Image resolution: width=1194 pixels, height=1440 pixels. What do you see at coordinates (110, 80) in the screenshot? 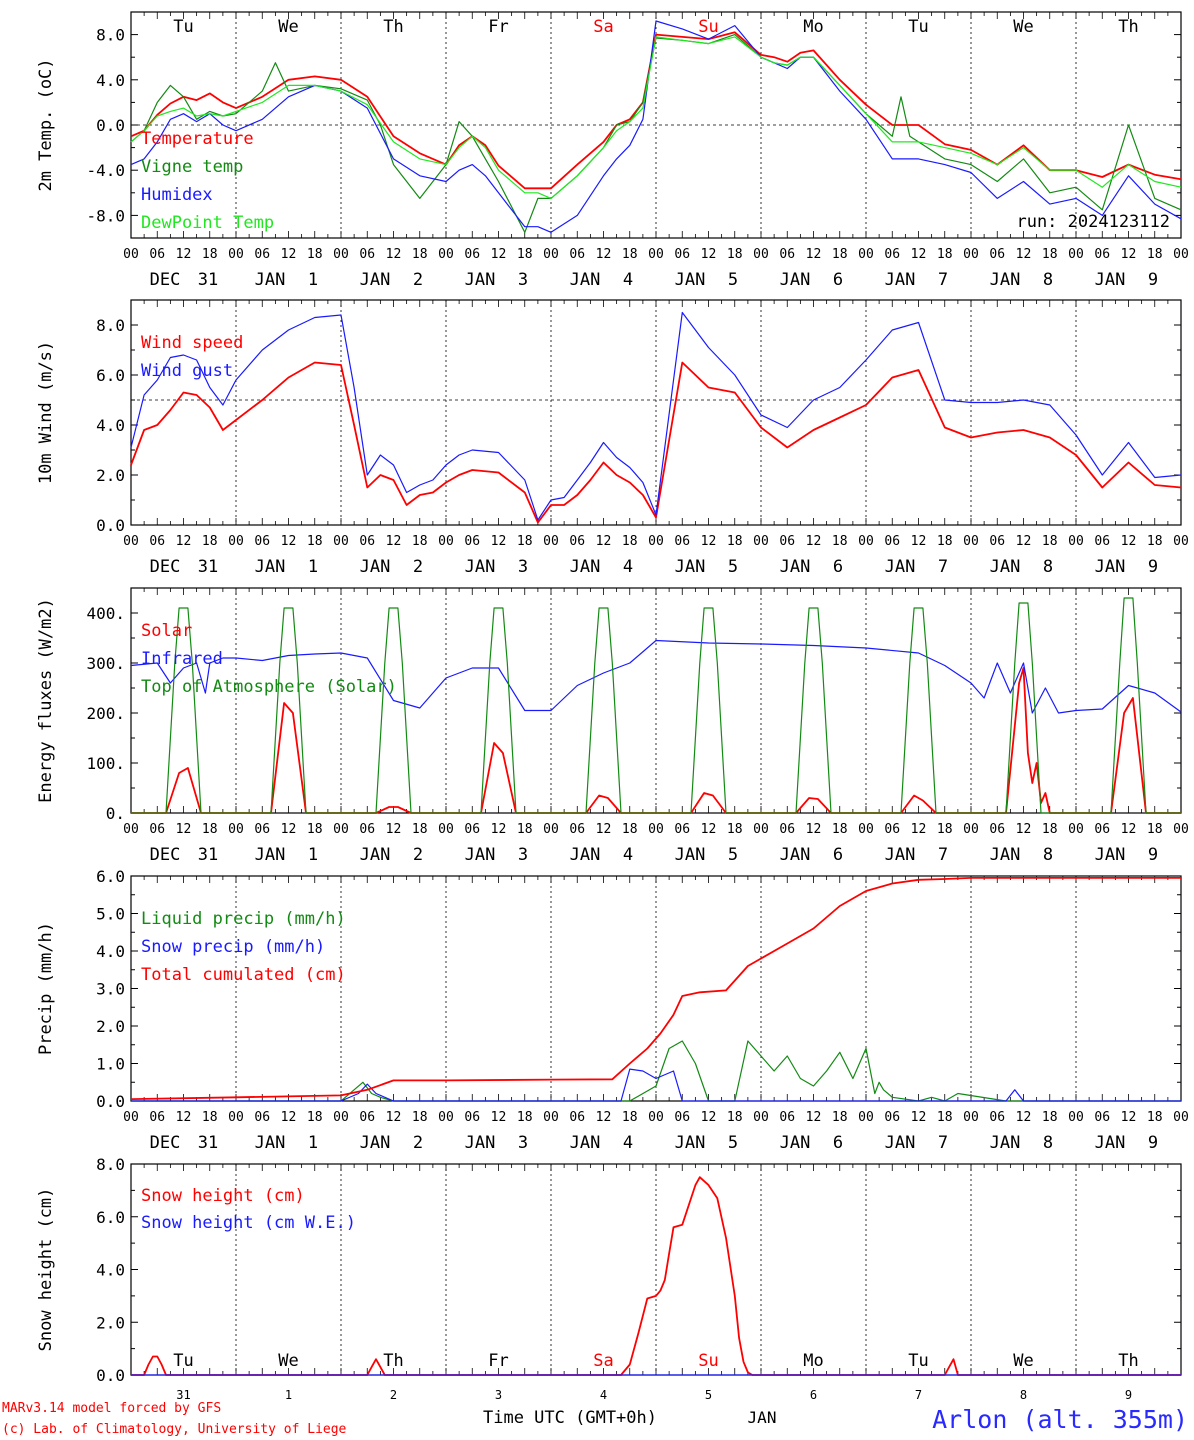
I see `y-tick-label: 4.0` at bounding box center [110, 80].